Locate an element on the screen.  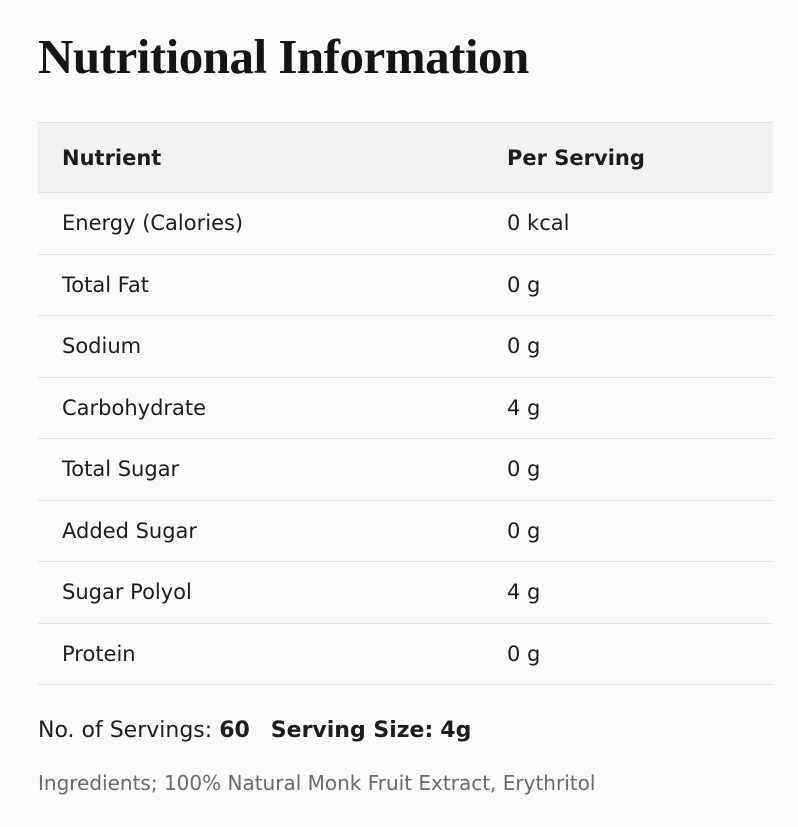
nutrient-name: Protein is located at coordinates (260, 654).